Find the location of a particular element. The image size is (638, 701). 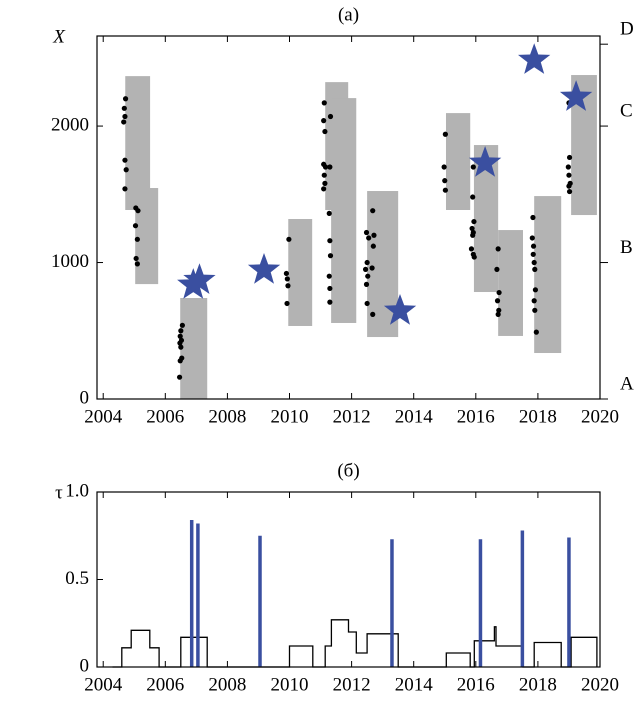

x-tick-label: 2014 is located at coordinates (414, 684).